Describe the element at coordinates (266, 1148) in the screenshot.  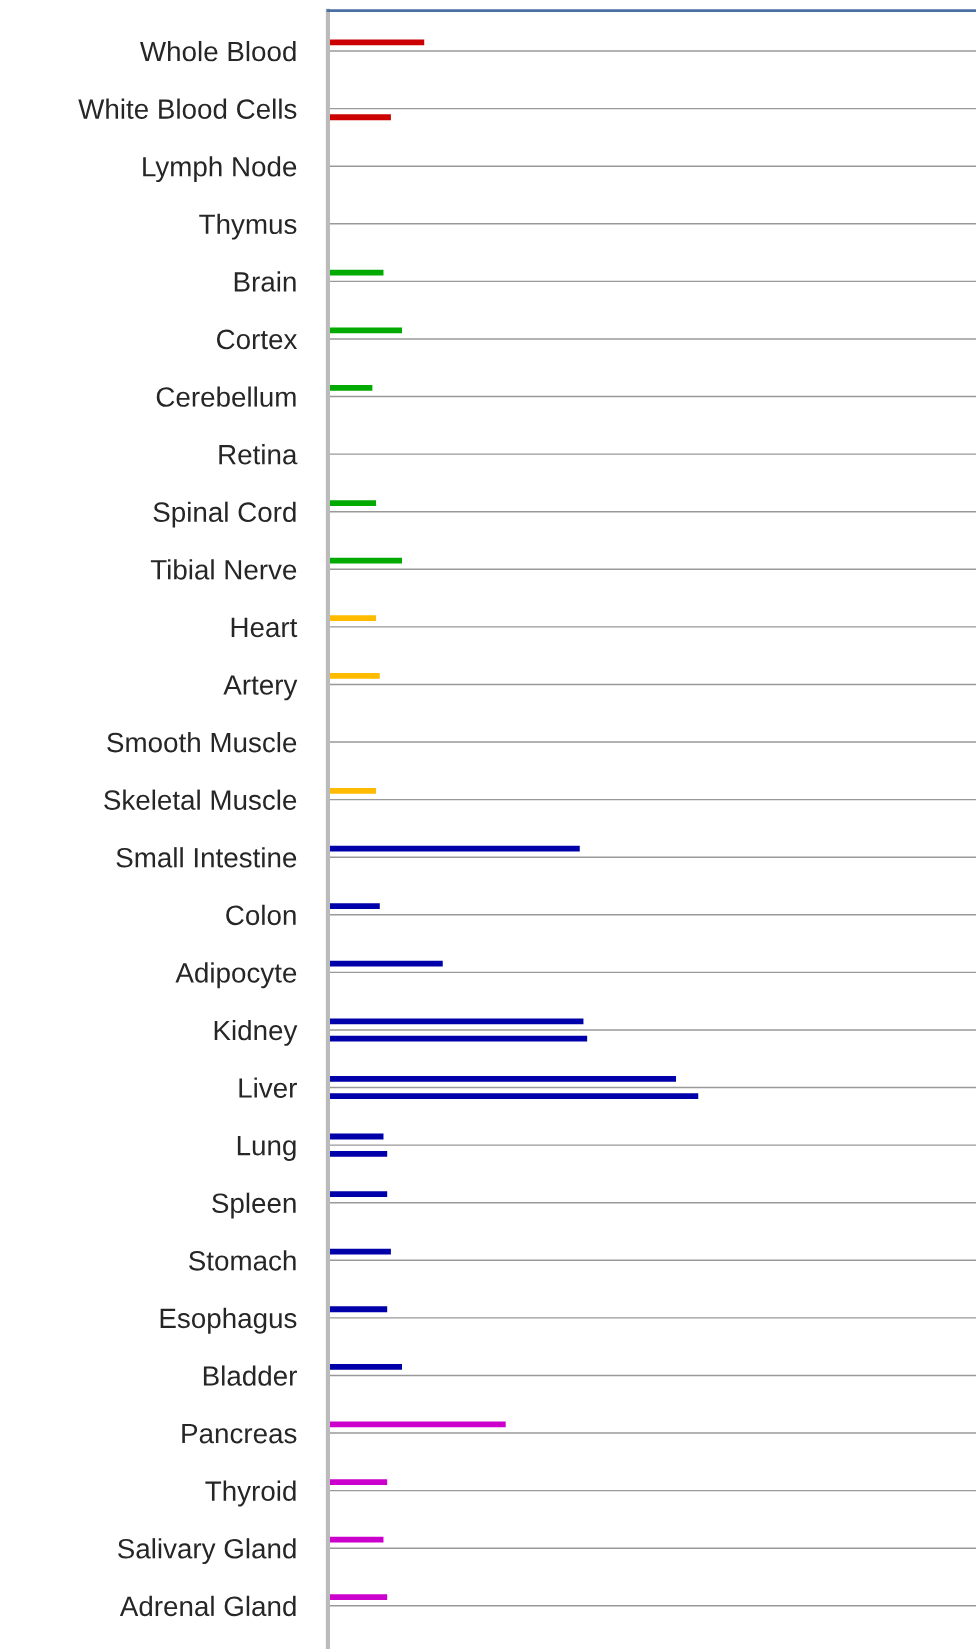
I see `y-tick-label: Lung` at that location.